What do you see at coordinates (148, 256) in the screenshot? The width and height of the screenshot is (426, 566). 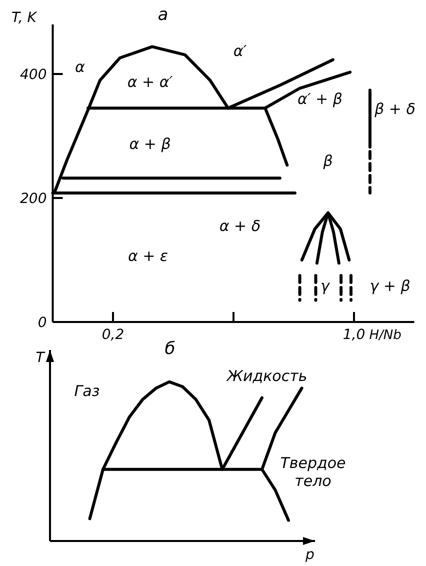 I see `annotation: α + ε` at bounding box center [148, 256].